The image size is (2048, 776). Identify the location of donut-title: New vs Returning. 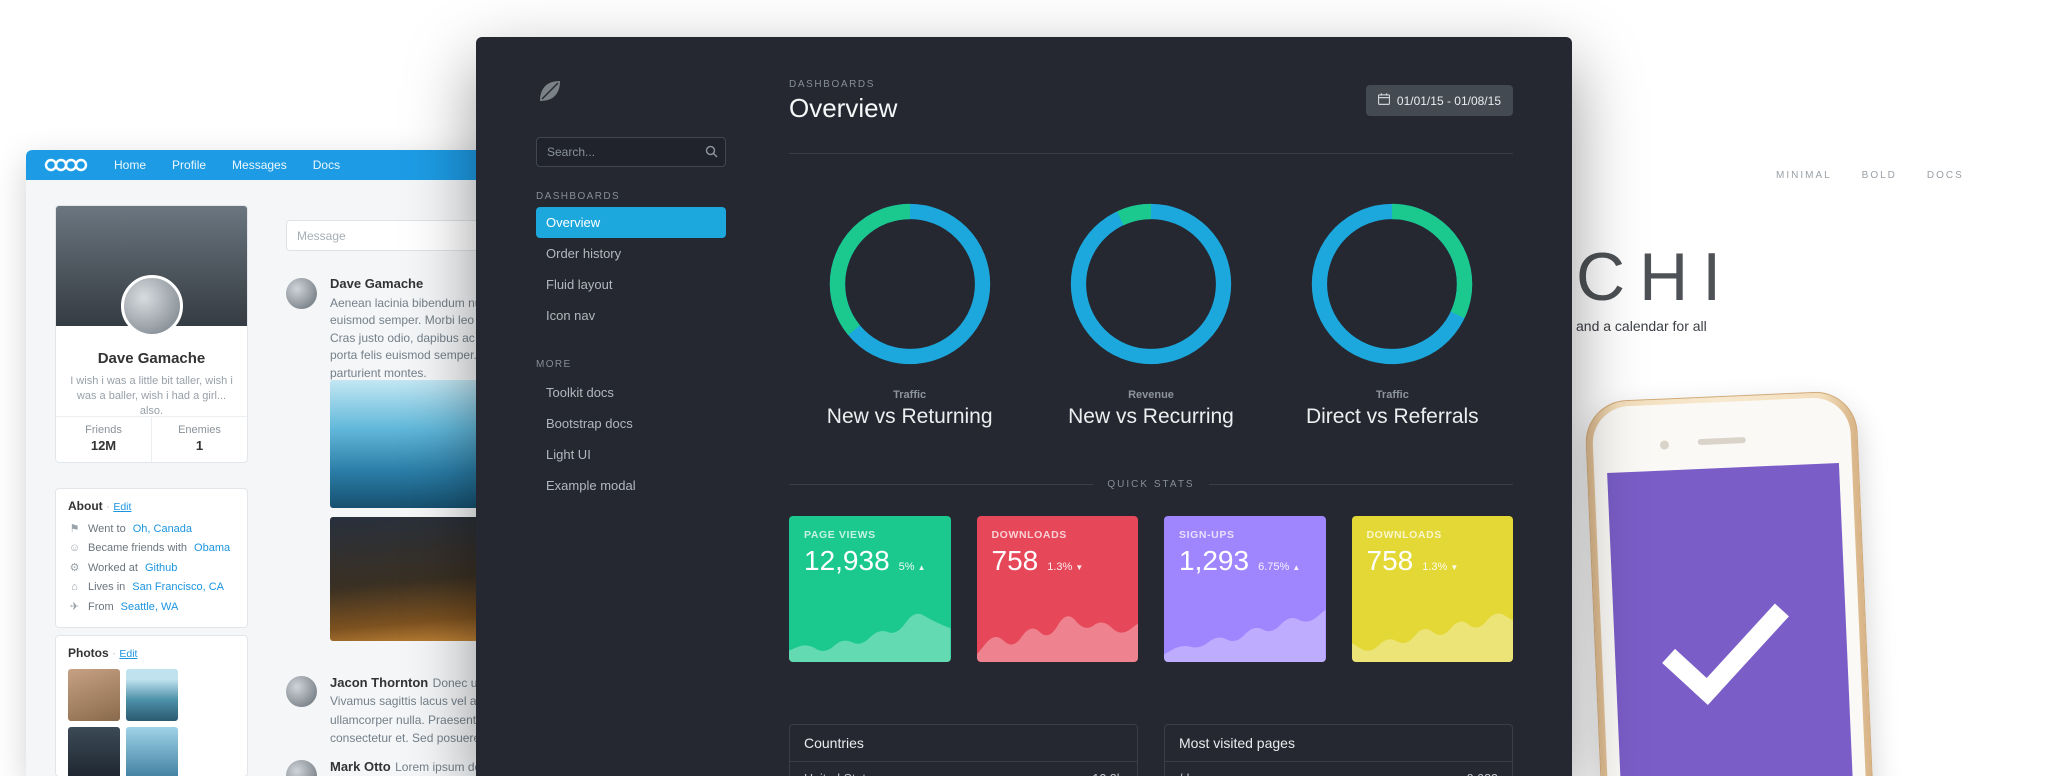
(909, 416).